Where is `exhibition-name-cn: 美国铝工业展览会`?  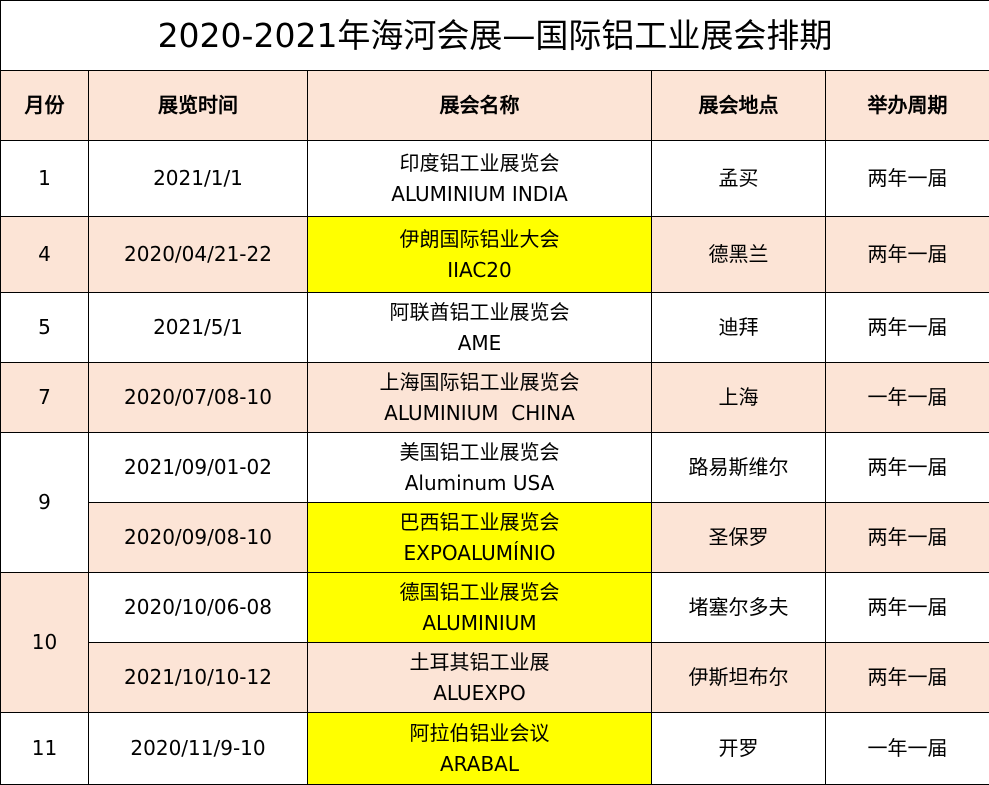 exhibition-name-cn: 美国铝工业展览会 is located at coordinates (479, 452).